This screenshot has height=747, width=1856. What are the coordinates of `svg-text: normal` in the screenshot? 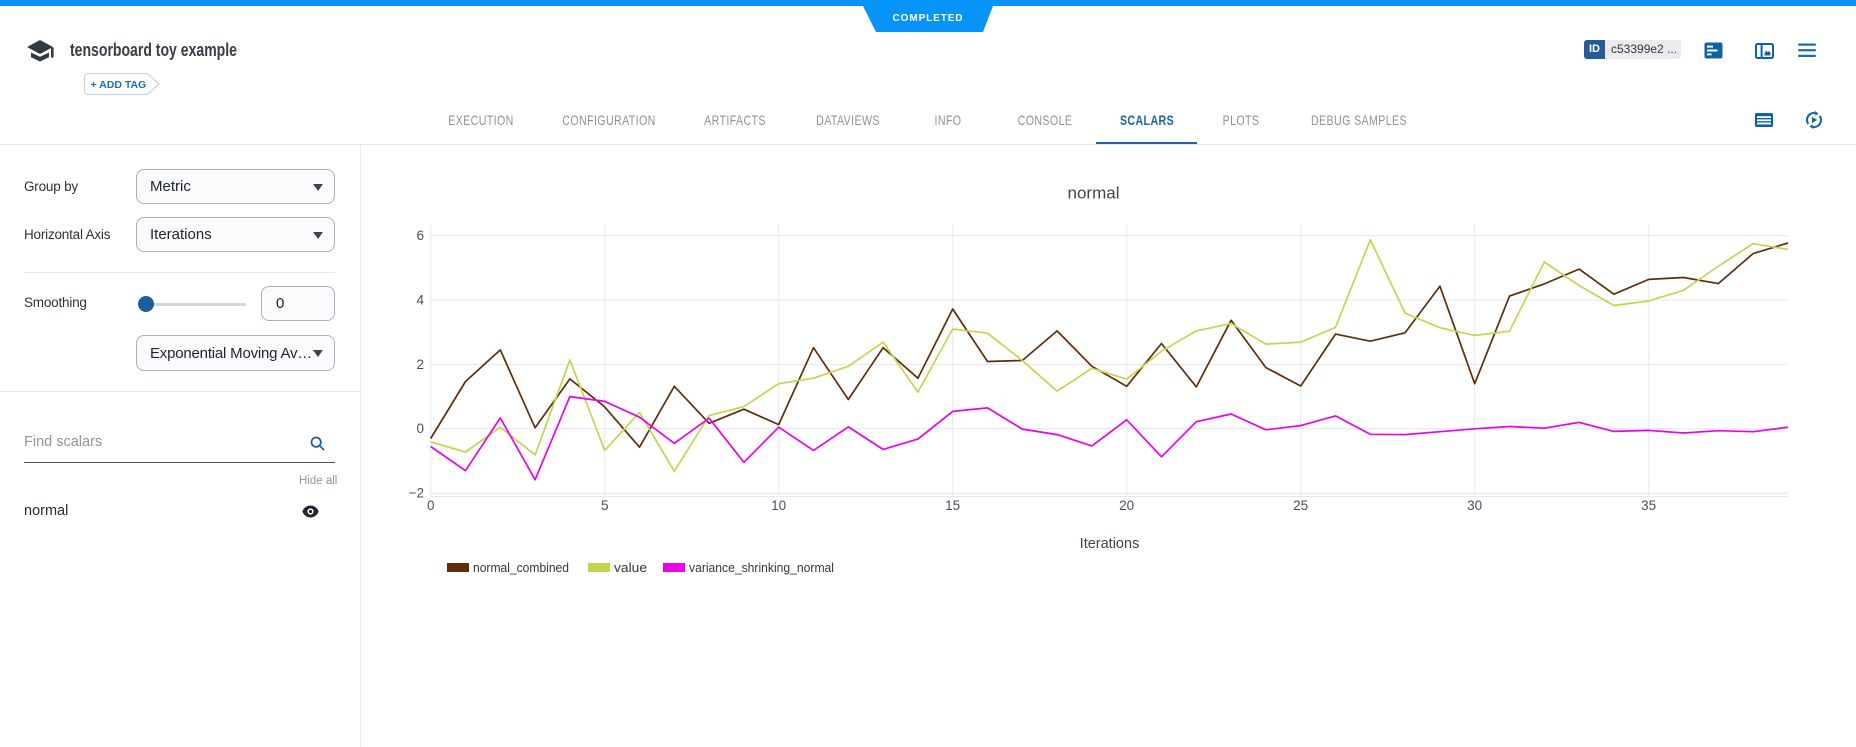 It's located at (1094, 193).